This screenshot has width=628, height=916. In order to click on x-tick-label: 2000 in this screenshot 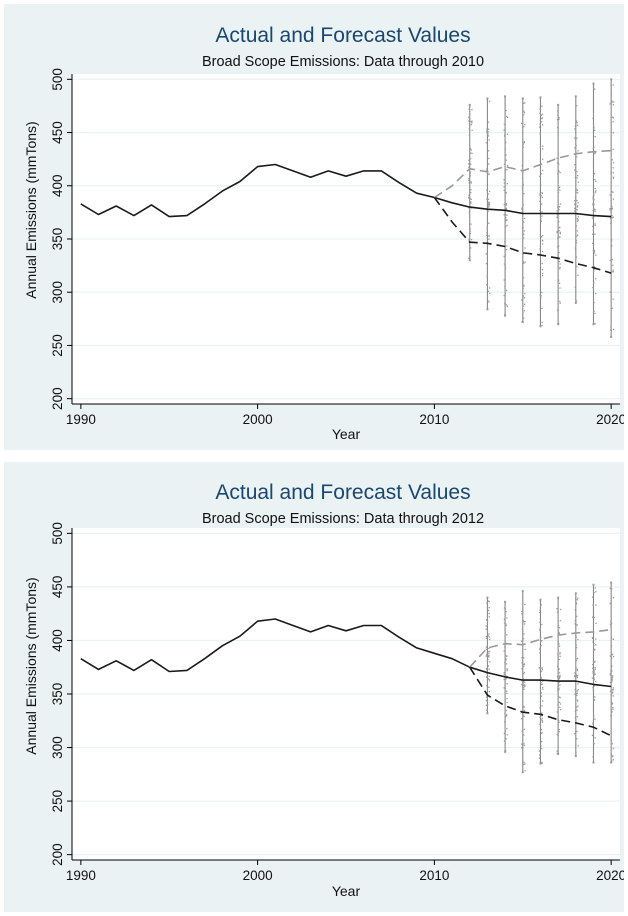, I will do `click(258, 419)`.